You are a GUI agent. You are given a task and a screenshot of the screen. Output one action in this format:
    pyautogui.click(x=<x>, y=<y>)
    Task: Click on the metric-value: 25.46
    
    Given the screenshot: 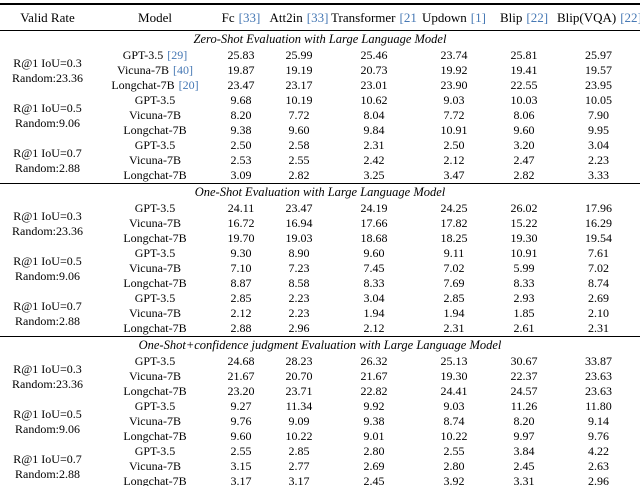 What is the action you would take?
    pyautogui.click(x=374, y=55)
    